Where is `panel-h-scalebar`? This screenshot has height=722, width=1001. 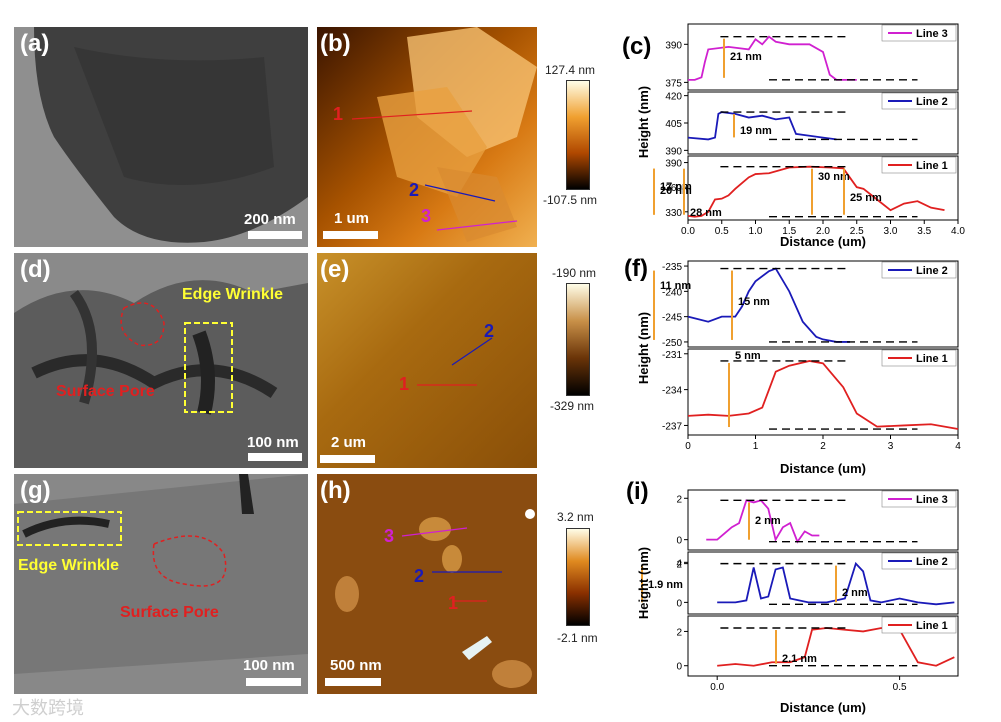 panel-h-scalebar is located at coordinates (353, 682).